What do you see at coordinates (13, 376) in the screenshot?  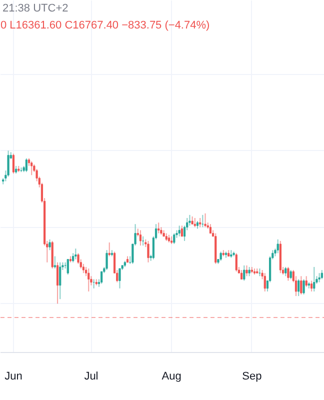 I see `x-tick-label: Jun` at bounding box center [13, 376].